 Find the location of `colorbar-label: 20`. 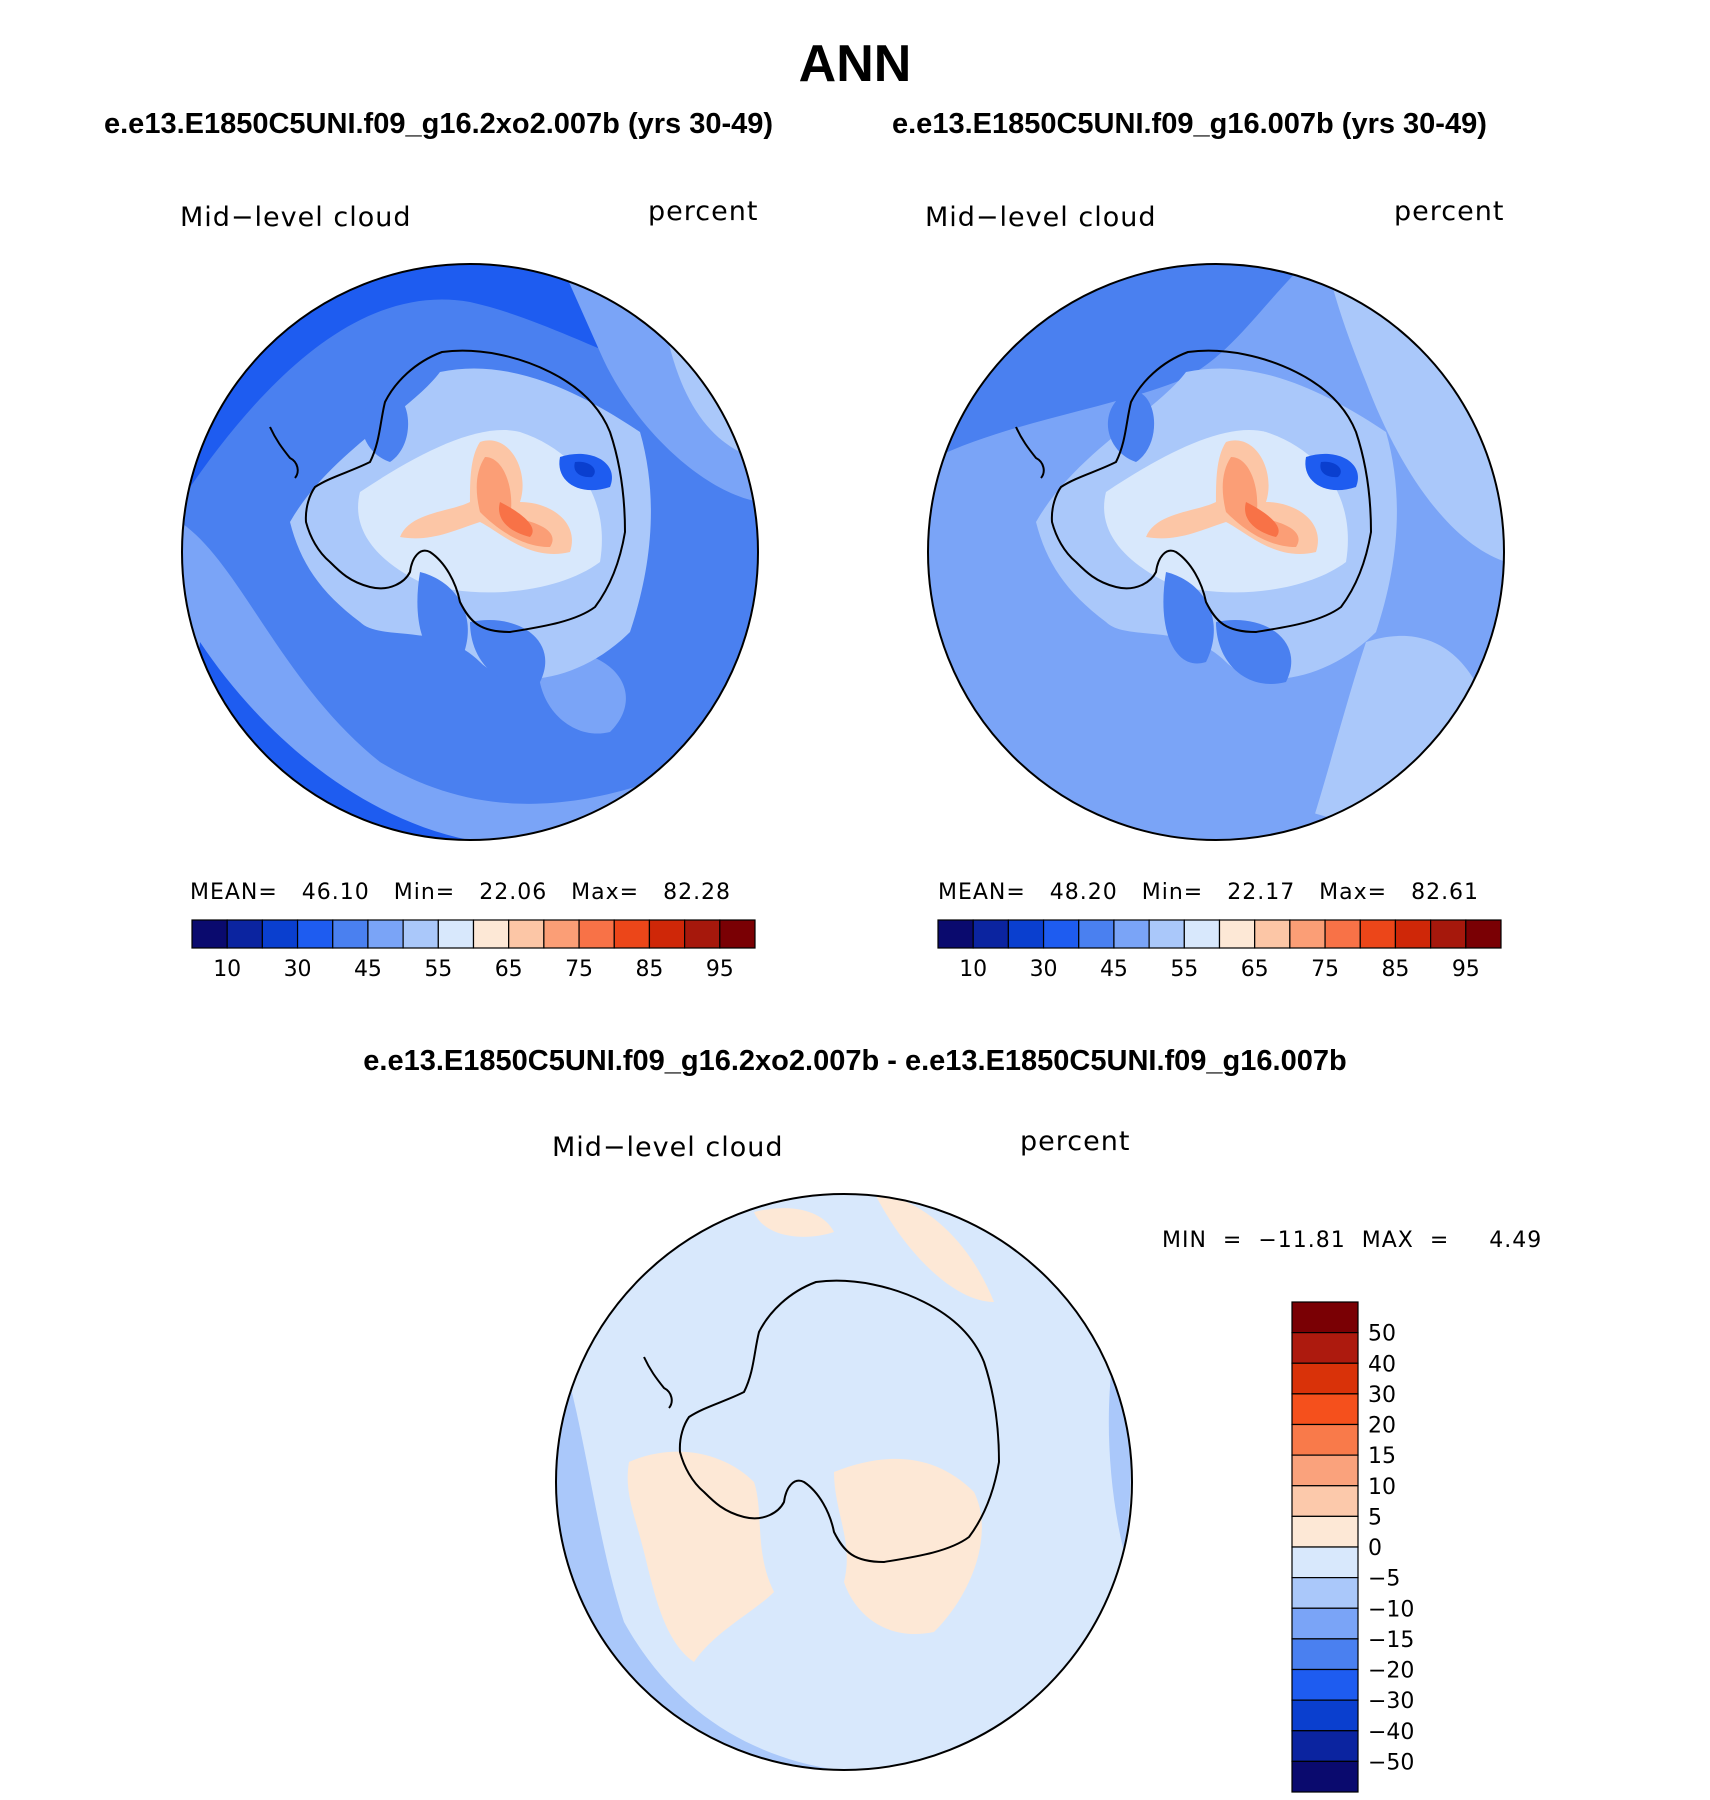

colorbar-label: 20 is located at coordinates (1382, 1426).